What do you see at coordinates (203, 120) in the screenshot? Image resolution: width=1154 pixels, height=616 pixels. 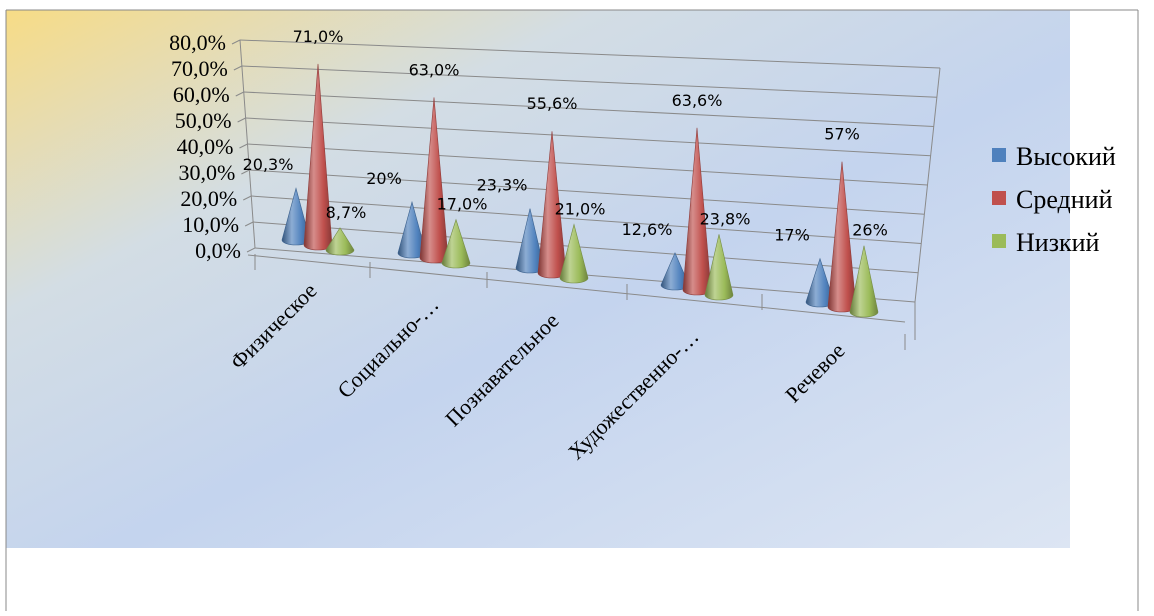 I see `y-tick-label: 50,0%` at bounding box center [203, 120].